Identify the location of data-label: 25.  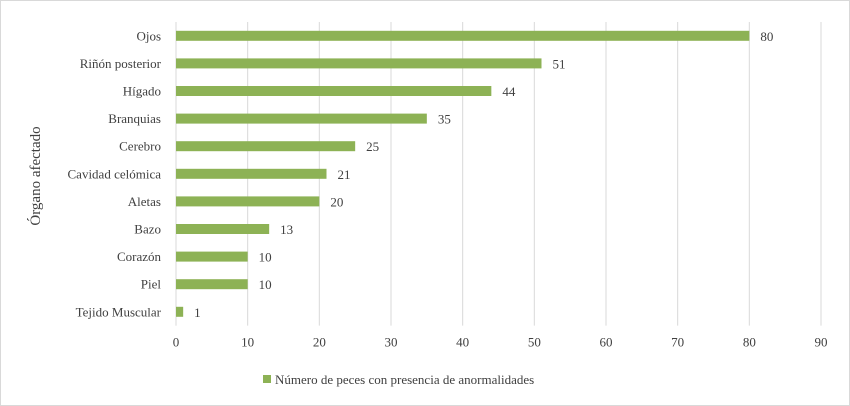
(372, 146).